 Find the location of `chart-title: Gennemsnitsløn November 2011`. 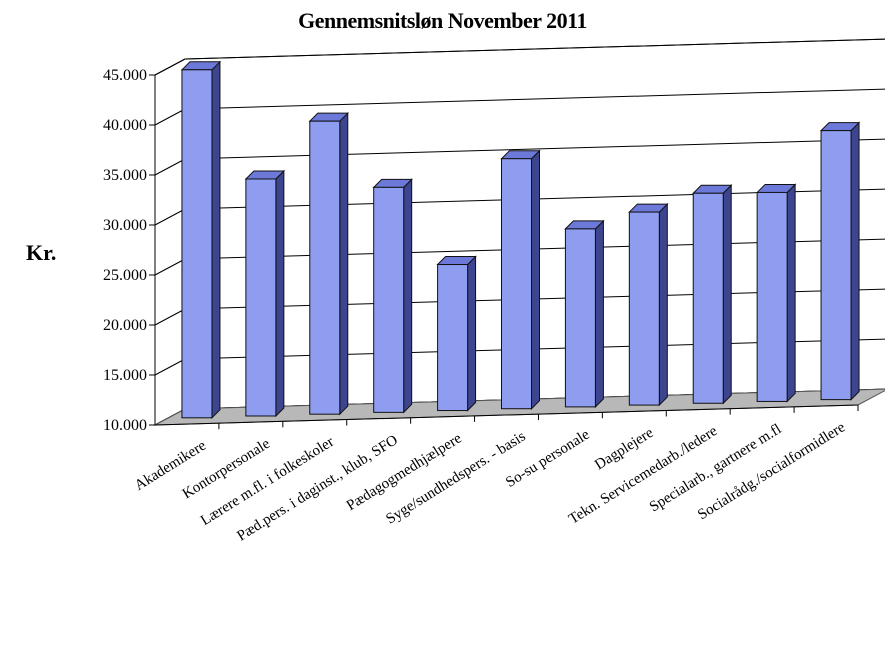

chart-title: Gennemsnitsløn November 2011 is located at coordinates (442, 20).